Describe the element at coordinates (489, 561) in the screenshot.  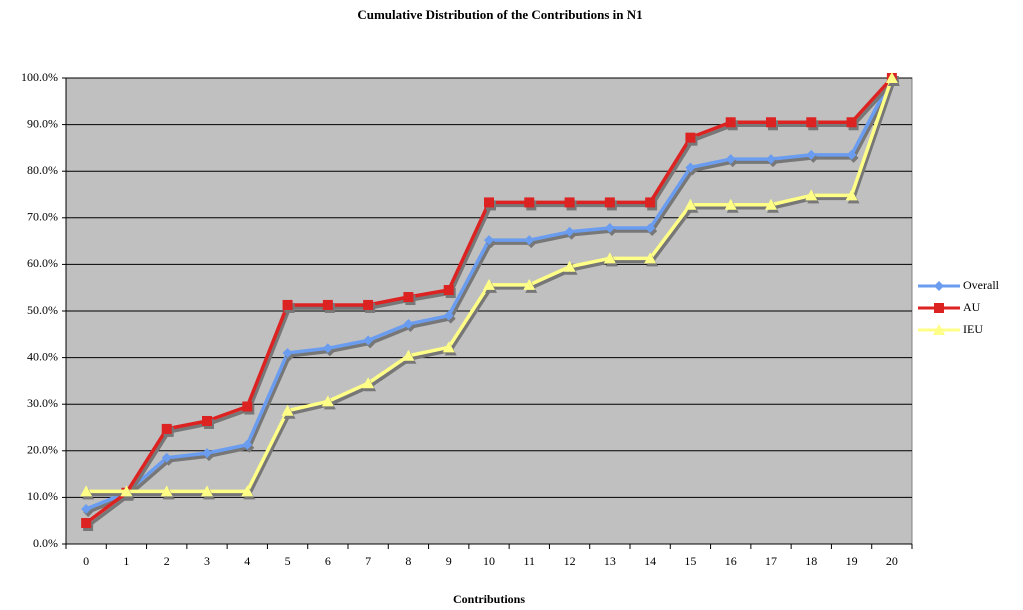
I see `x-tick-label: 10` at that location.